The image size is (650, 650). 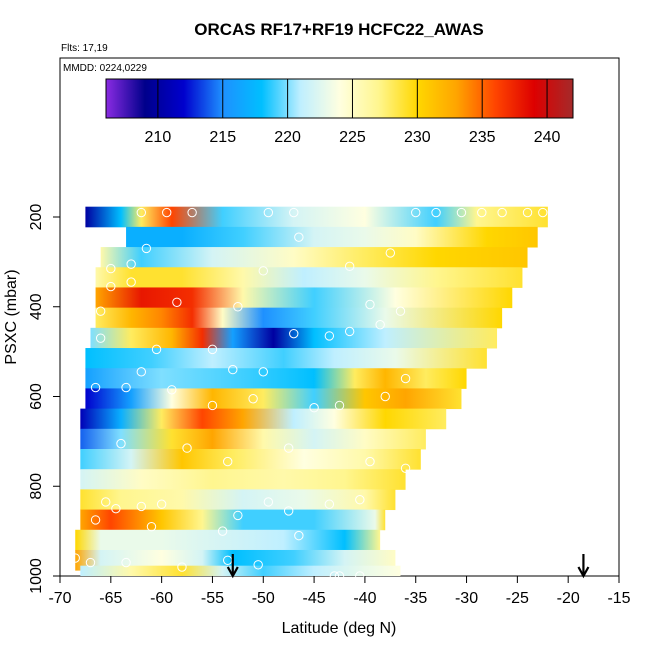 What do you see at coordinates (36, 396) in the screenshot?
I see `y-tick-label: 600` at bounding box center [36, 396].